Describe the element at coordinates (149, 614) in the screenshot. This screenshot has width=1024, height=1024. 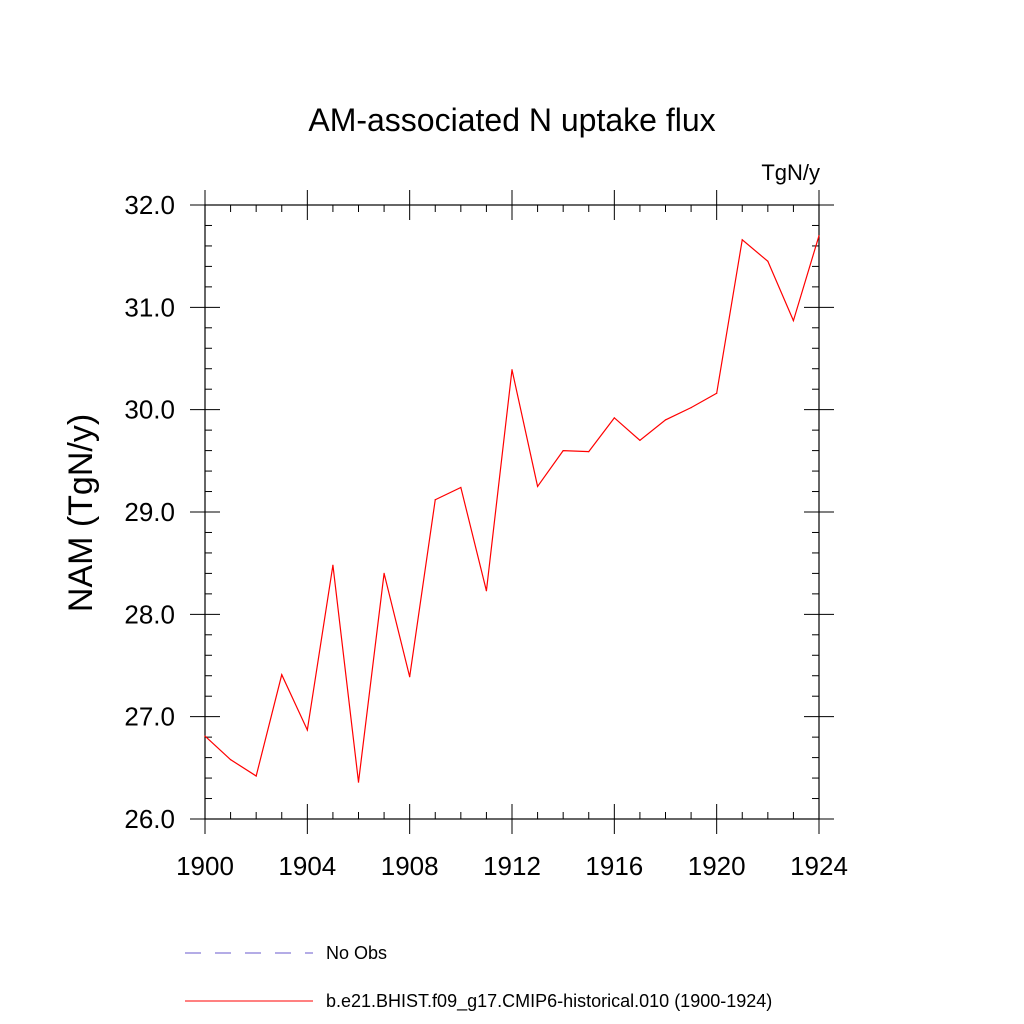
I see `y-tick-label: 28.0` at that location.